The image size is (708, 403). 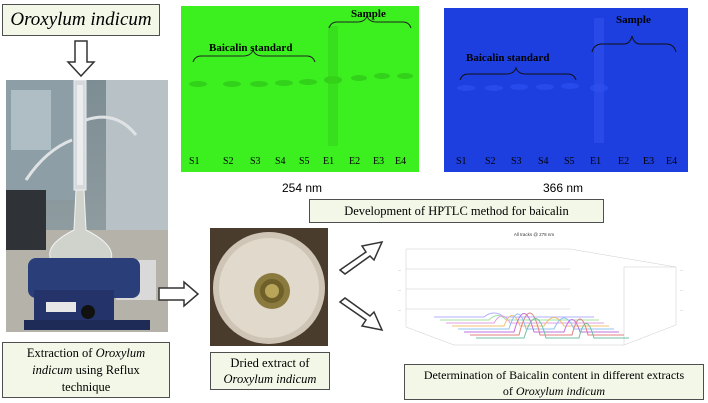 What do you see at coordinates (560, 391) in the screenshot?
I see `determination-text-3: Oroxylum indicum` at bounding box center [560, 391].